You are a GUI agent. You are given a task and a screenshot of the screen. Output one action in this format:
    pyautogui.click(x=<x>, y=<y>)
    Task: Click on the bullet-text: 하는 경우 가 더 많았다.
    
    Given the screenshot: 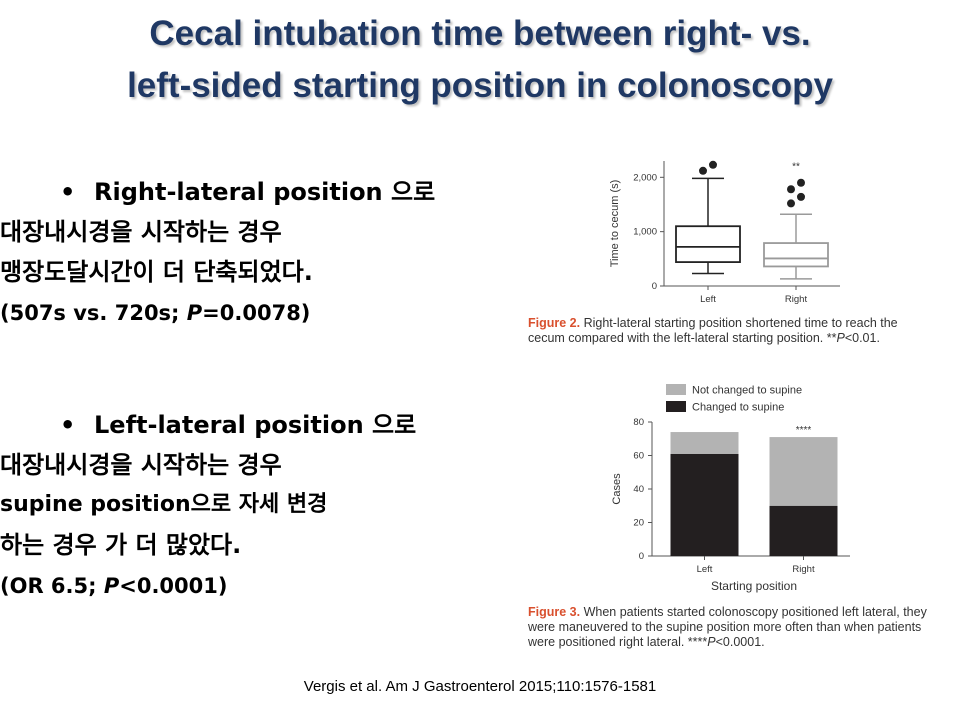 What is the action you would take?
    pyautogui.click(x=121, y=545)
    